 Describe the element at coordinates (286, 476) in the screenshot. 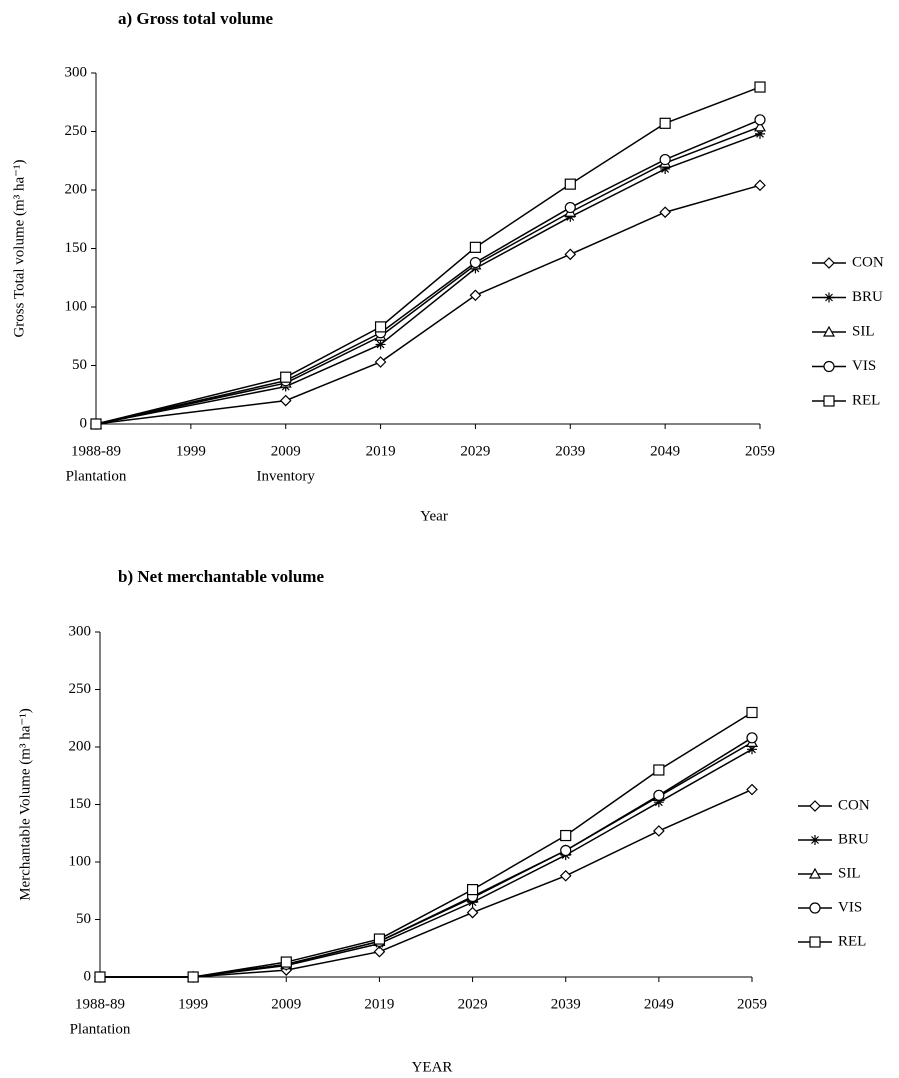

I see `annotation: Inventory` at that location.